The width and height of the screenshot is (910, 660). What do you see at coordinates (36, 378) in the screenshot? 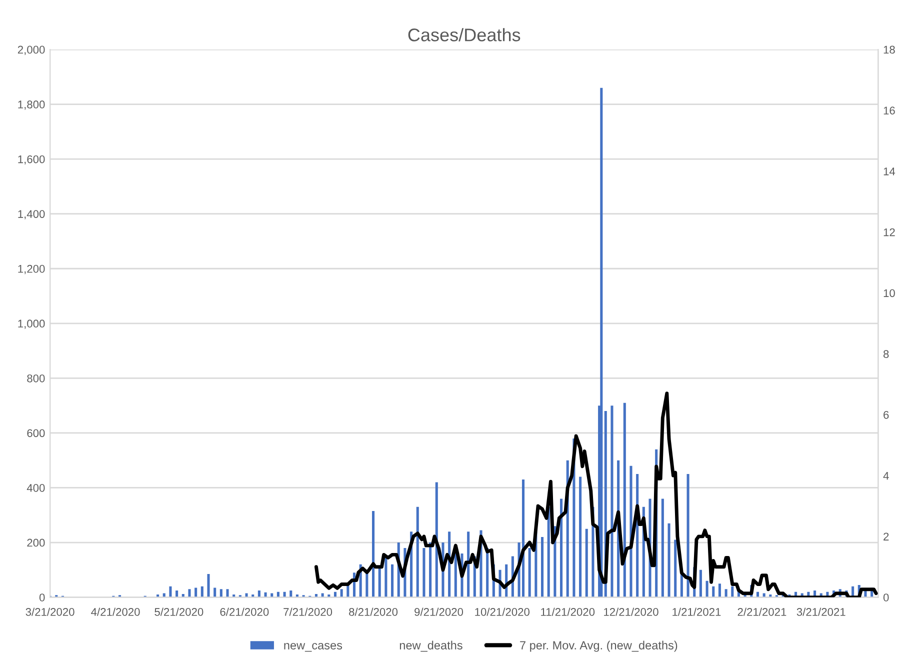
I see `y-tick-label: 800` at bounding box center [36, 378].